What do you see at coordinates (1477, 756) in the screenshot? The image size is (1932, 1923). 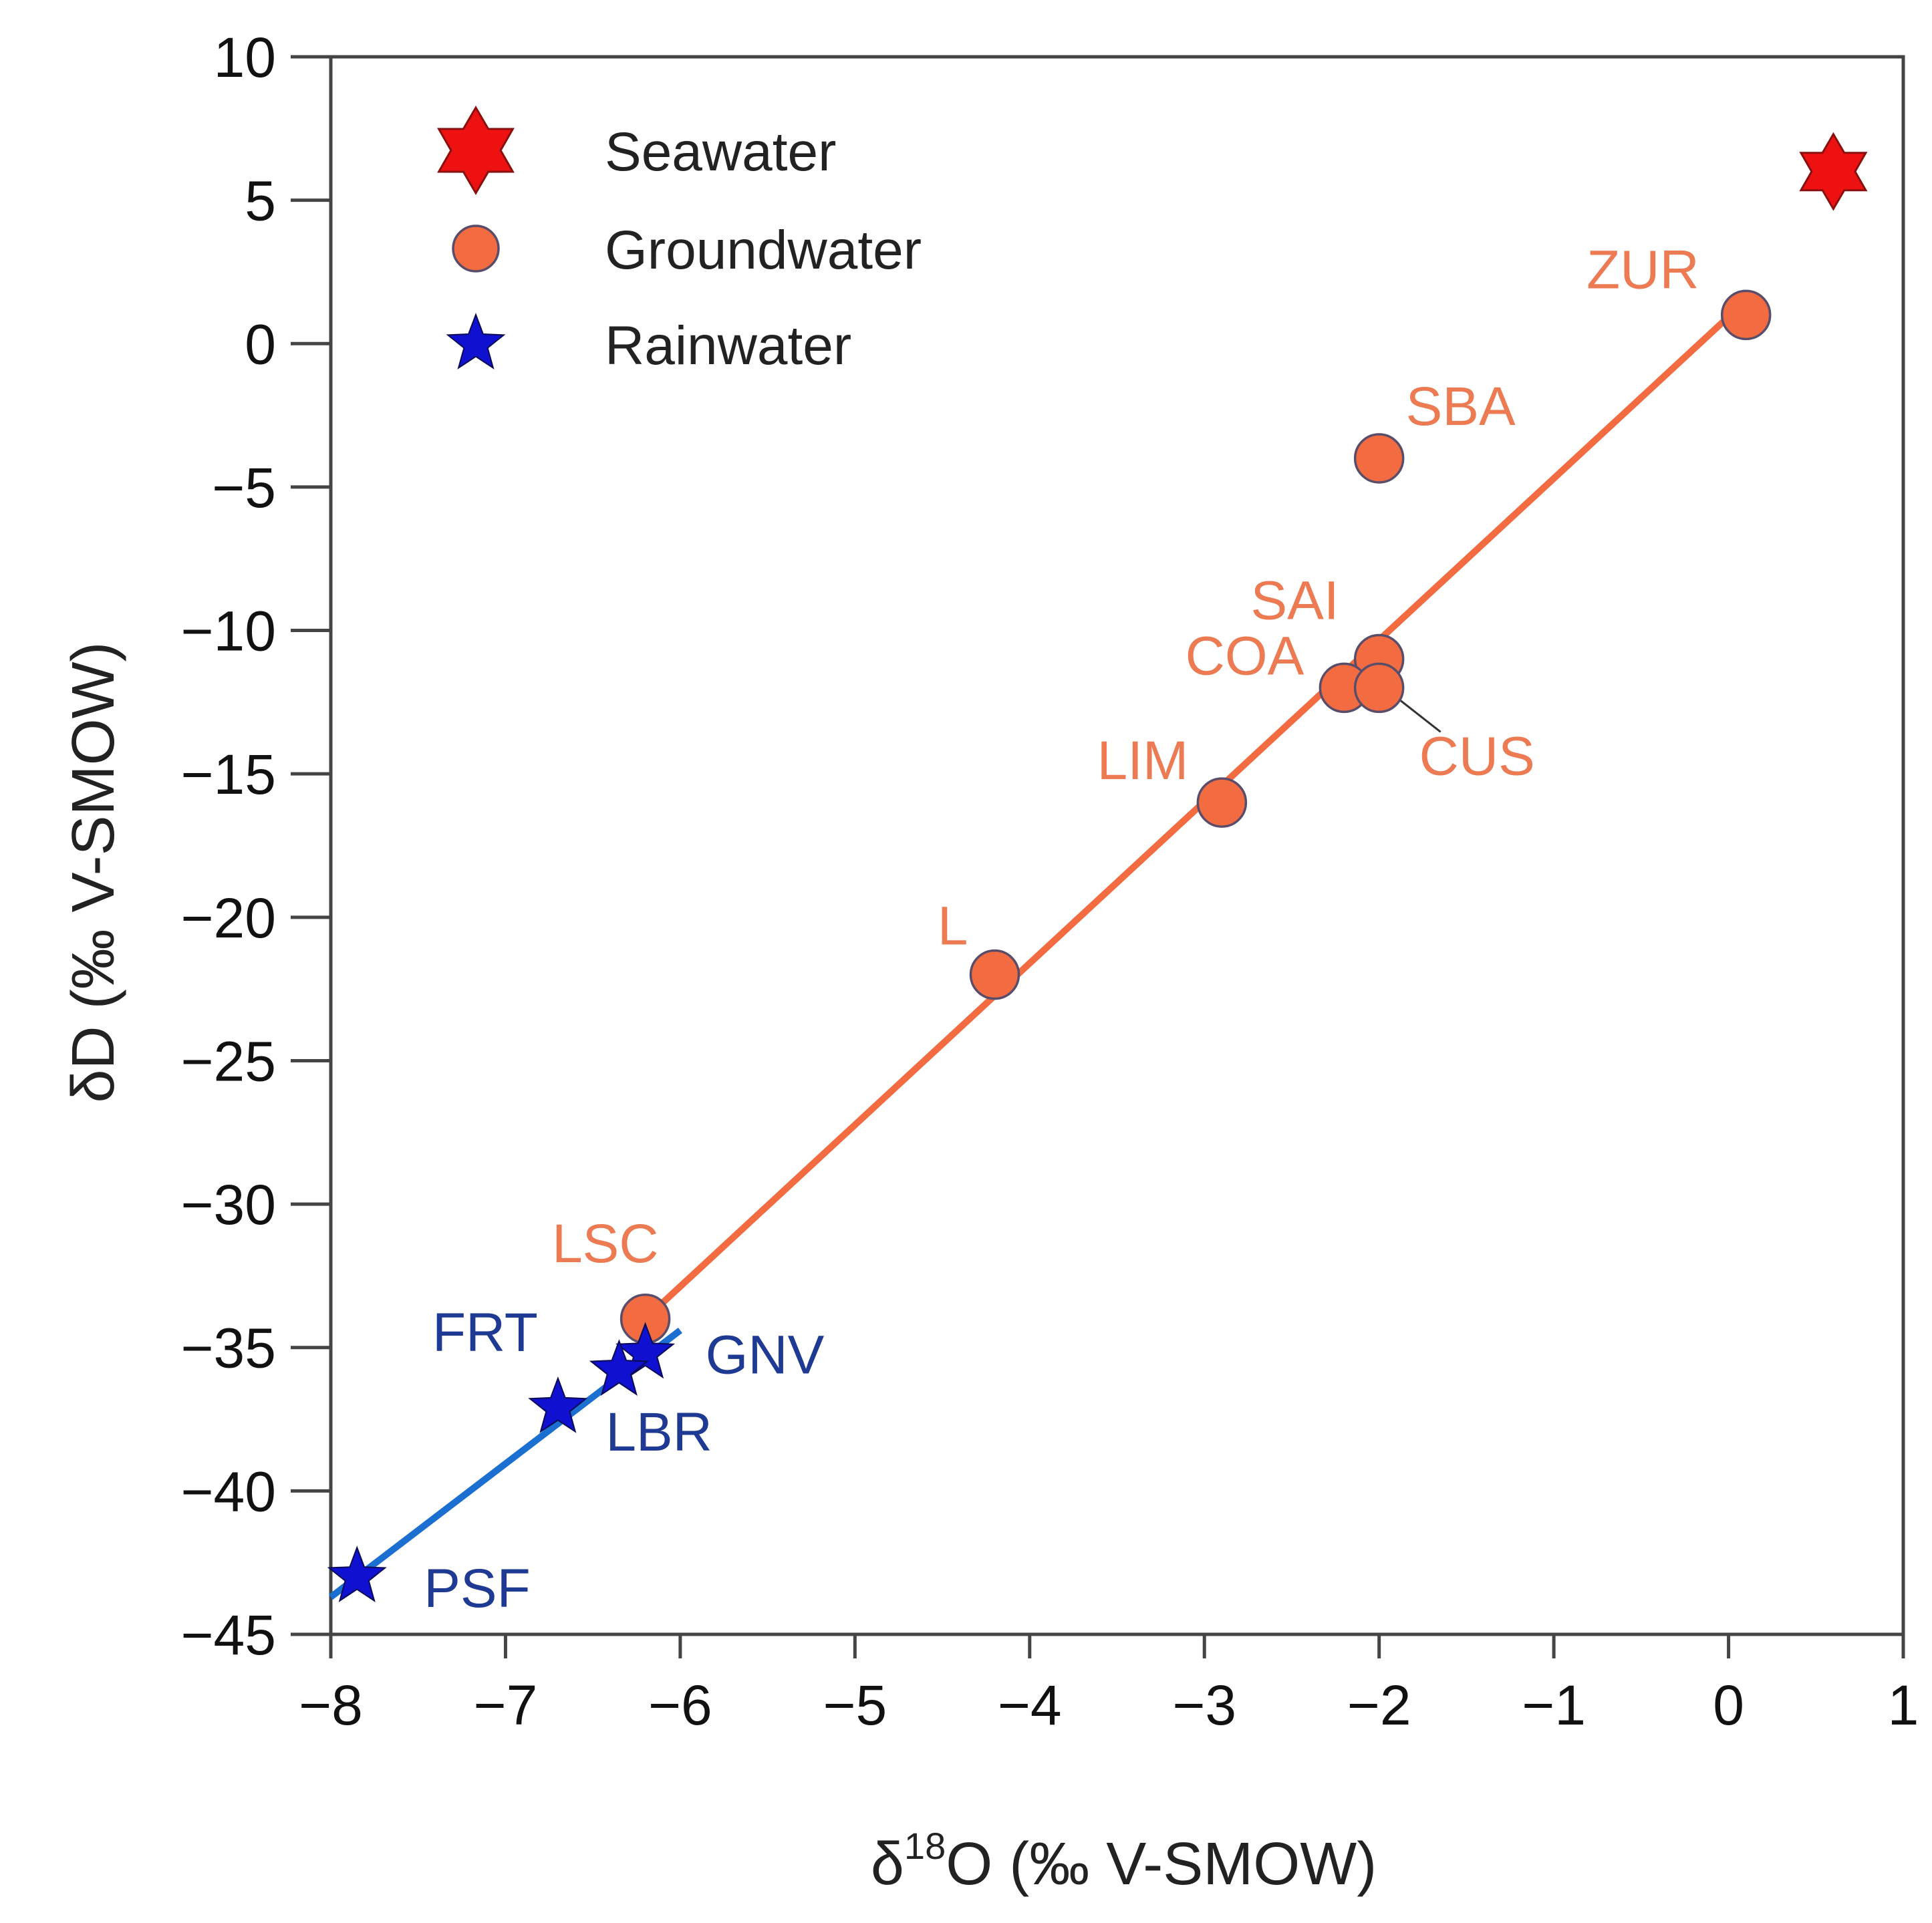 I see `point-label-cus: CUS` at bounding box center [1477, 756].